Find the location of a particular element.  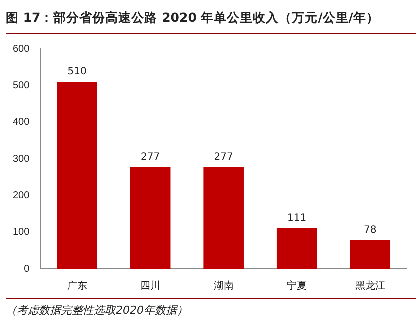

y-tick-label: 500 is located at coordinates (21, 86).